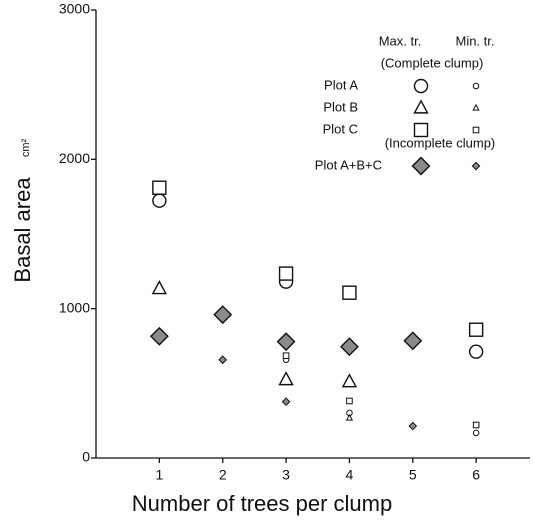  What do you see at coordinates (340, 106) in the screenshot?
I see `legend-label: Plot B` at bounding box center [340, 106].